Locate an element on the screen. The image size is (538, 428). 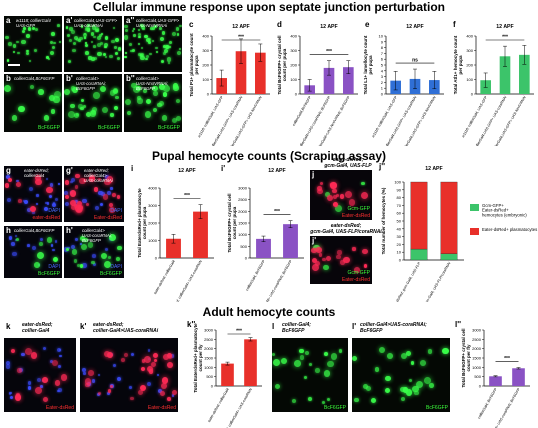
y-tick-label: 90 is located at coordinates (399, 189).